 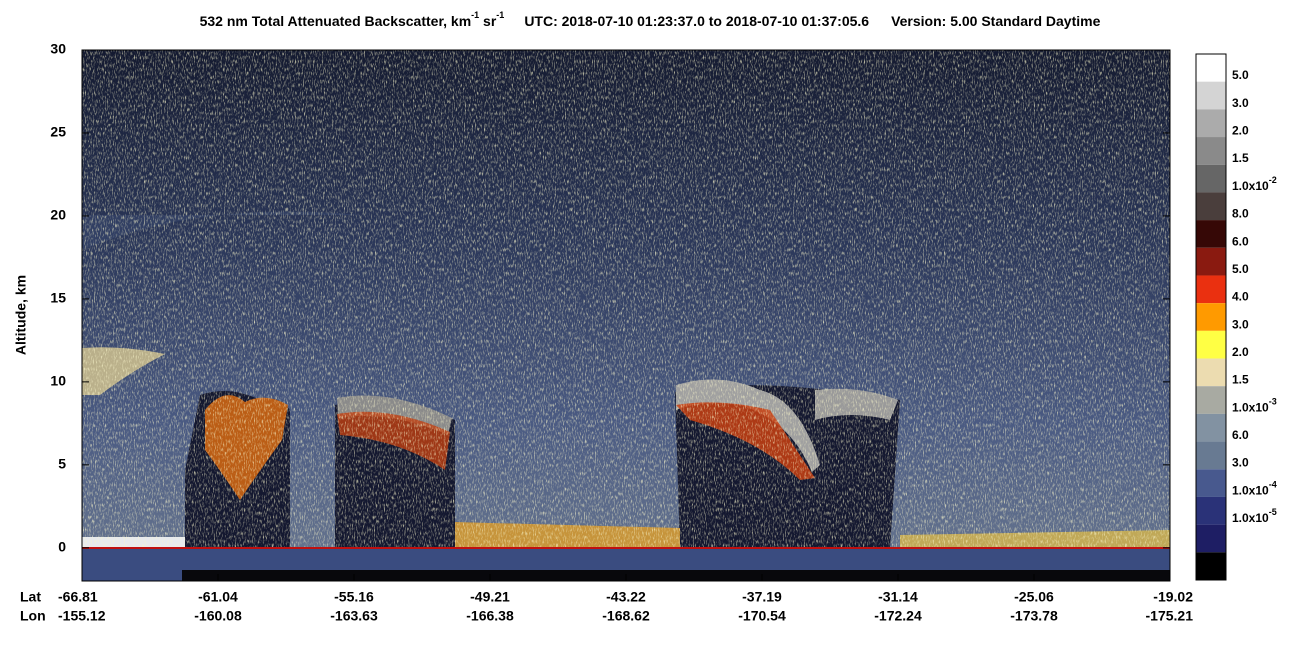 I want to click on x-tick-label: -163.63, so click(x=354, y=616).